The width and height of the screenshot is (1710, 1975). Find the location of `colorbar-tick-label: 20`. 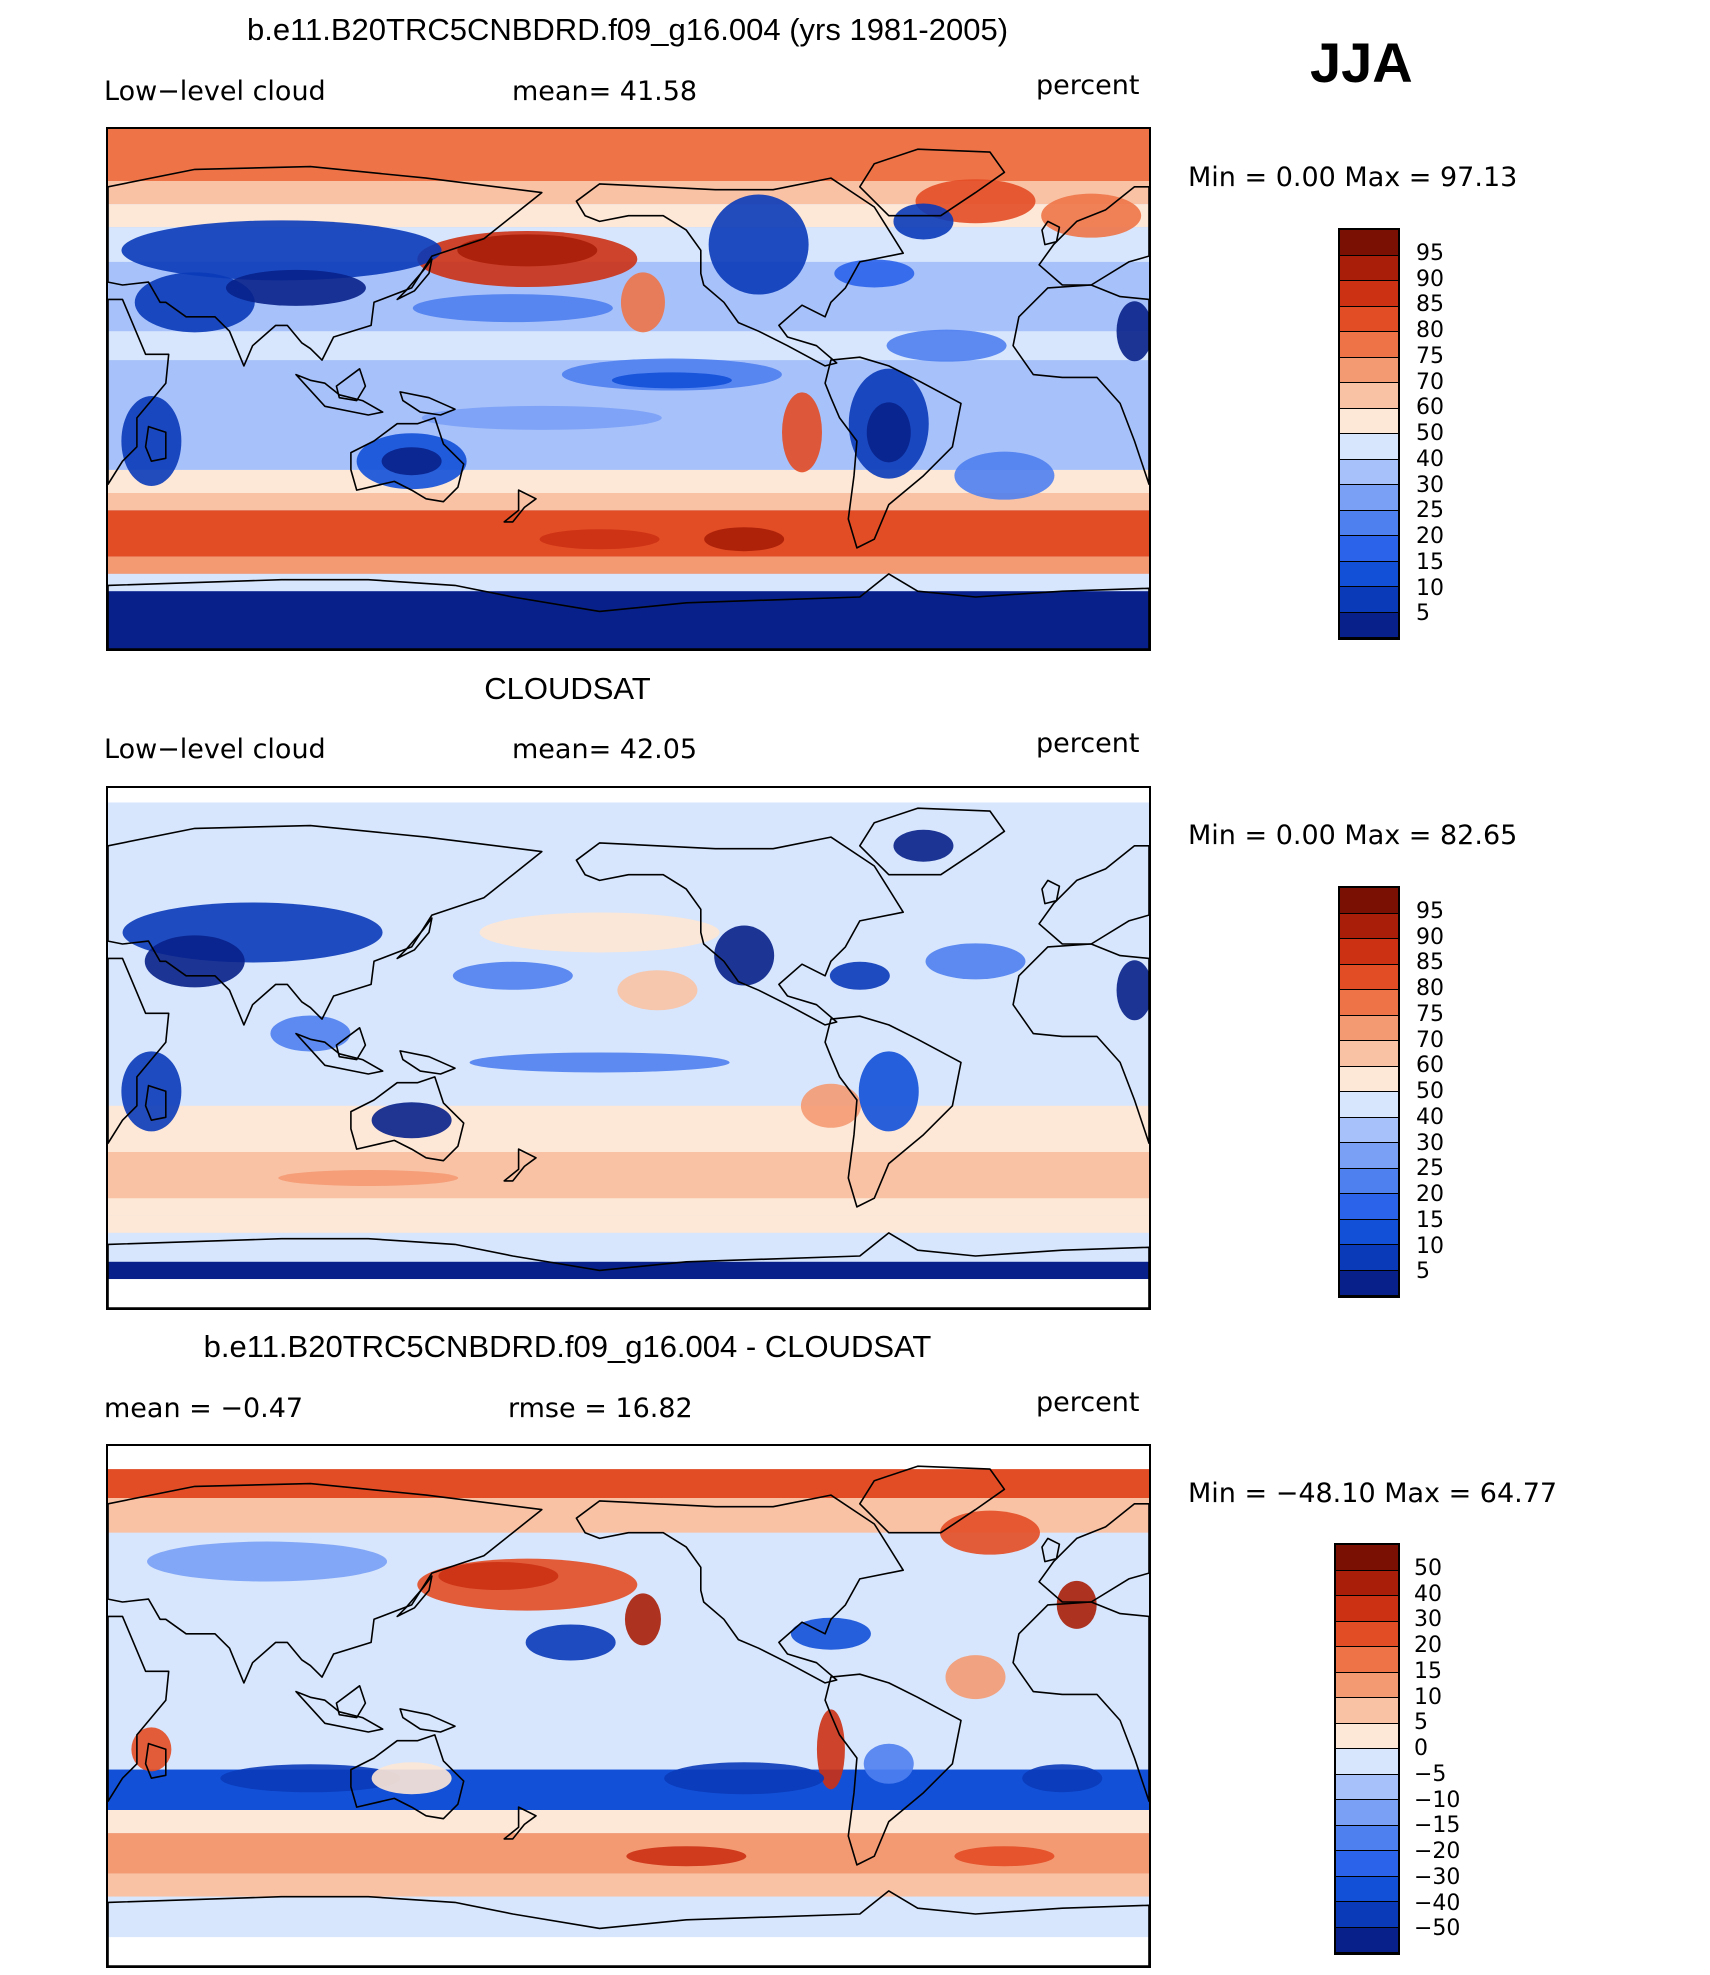

colorbar-tick-label: 20 is located at coordinates (1430, 536).